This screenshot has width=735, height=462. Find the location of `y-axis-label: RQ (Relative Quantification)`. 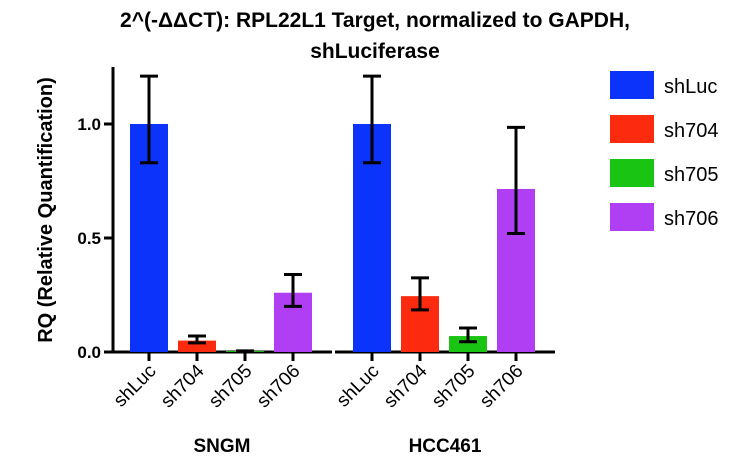

y-axis-label: RQ (Relative Quantification) is located at coordinates (46, 210).